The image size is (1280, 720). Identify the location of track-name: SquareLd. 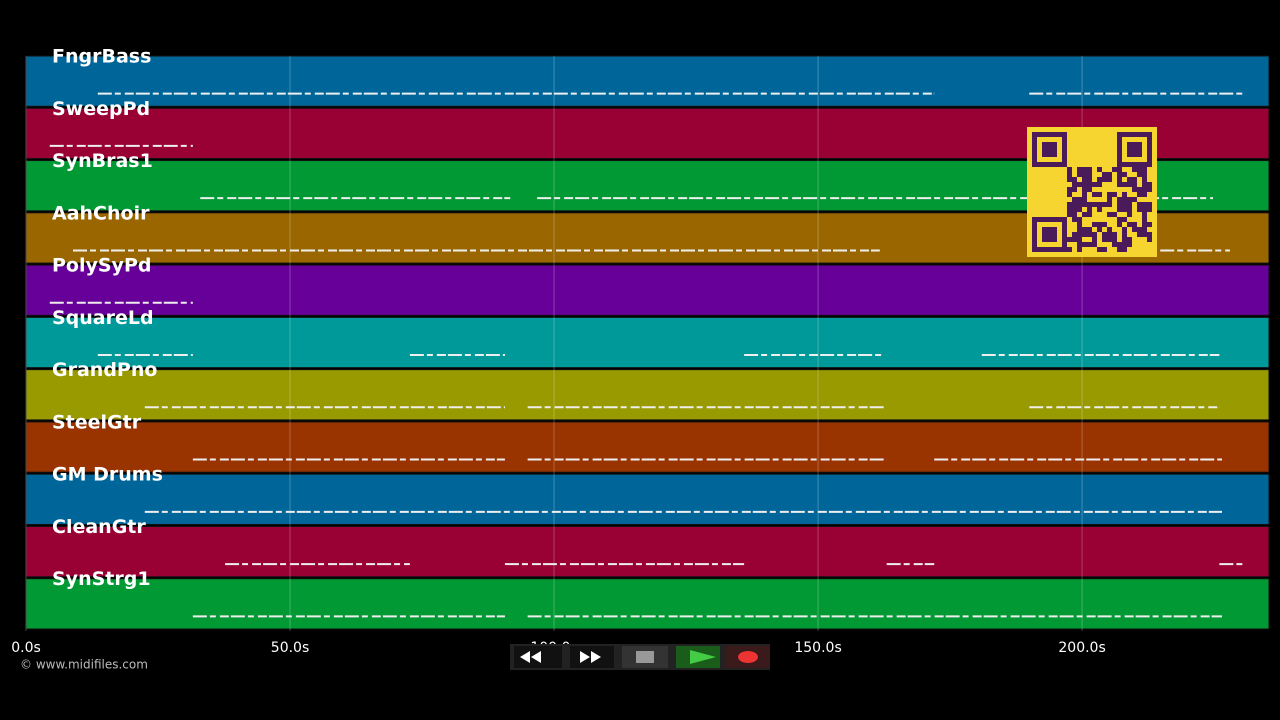
(103, 318).